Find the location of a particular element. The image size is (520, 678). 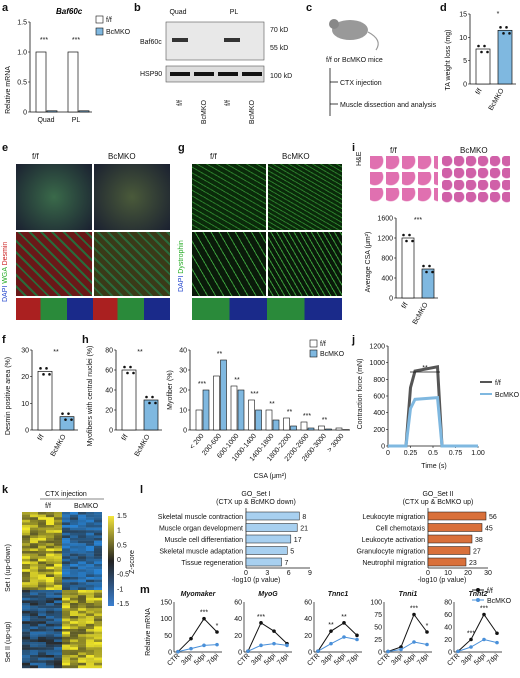

panel-l-left-xlabel: -log10 (p value) is located at coordinates (256, 580).